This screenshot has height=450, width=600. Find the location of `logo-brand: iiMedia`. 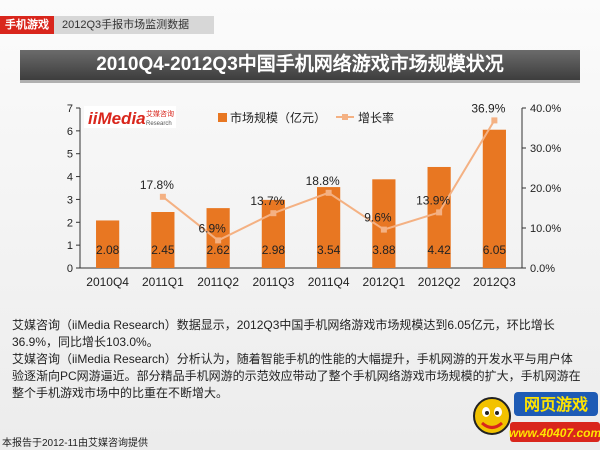

logo-brand: iiMedia is located at coordinates (117, 118).